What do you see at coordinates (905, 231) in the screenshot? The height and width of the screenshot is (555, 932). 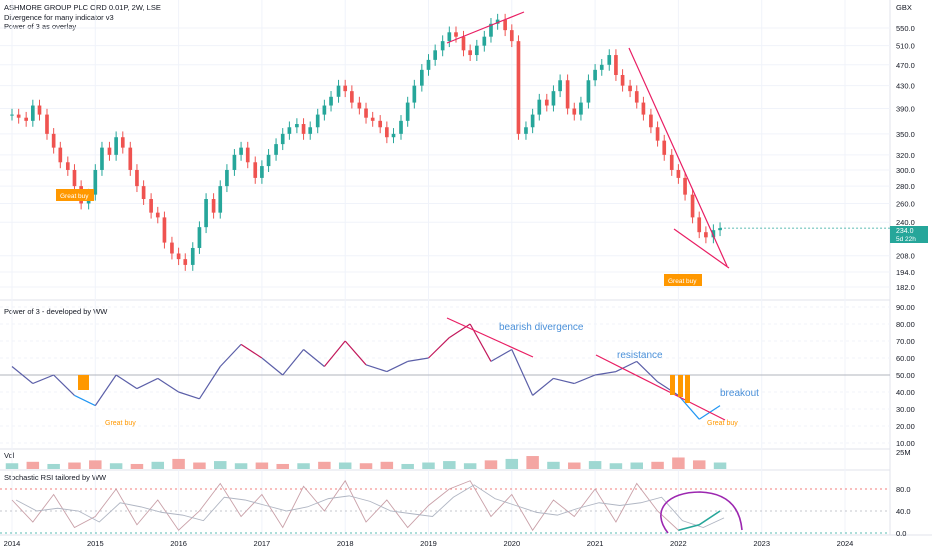 I see `last-price-value: 234.0` at bounding box center [905, 231].